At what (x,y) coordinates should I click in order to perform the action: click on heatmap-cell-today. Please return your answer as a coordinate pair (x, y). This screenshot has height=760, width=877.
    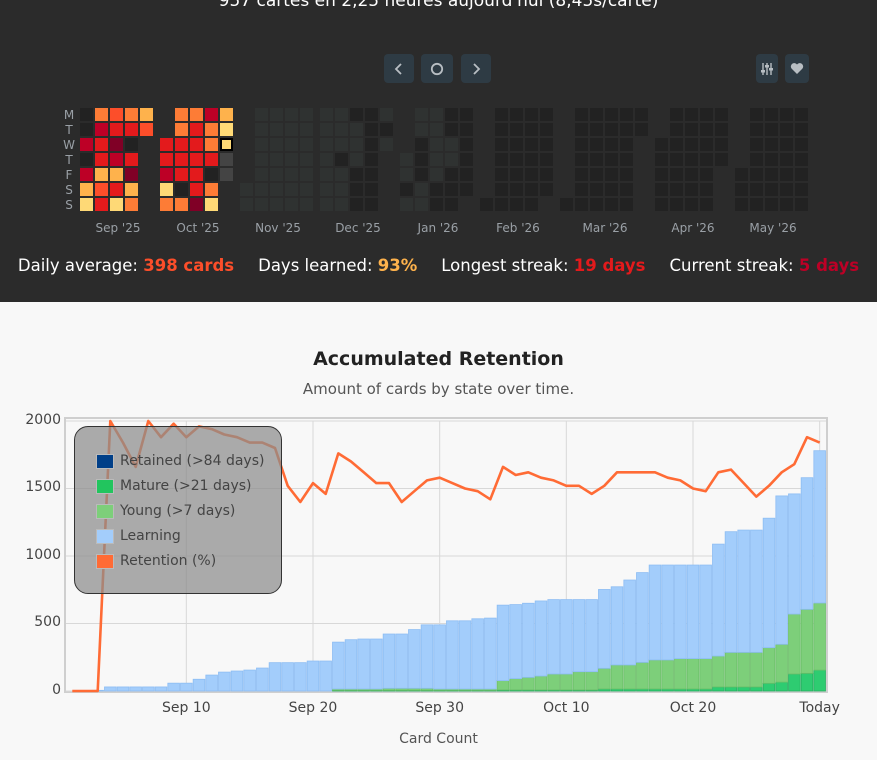
    Looking at the image, I should click on (226, 144).